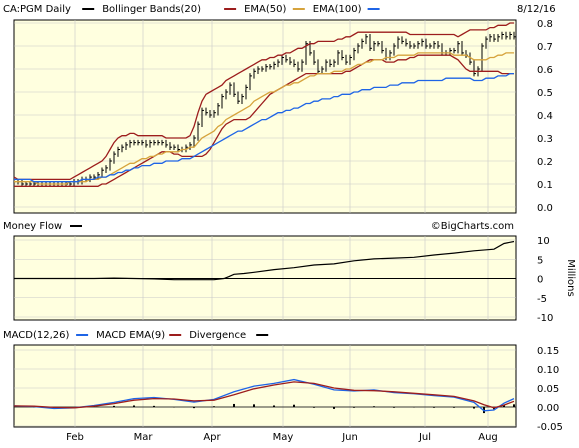  What do you see at coordinates (349, 437) in the screenshot?
I see `x-tick-label: Jun` at bounding box center [349, 437].